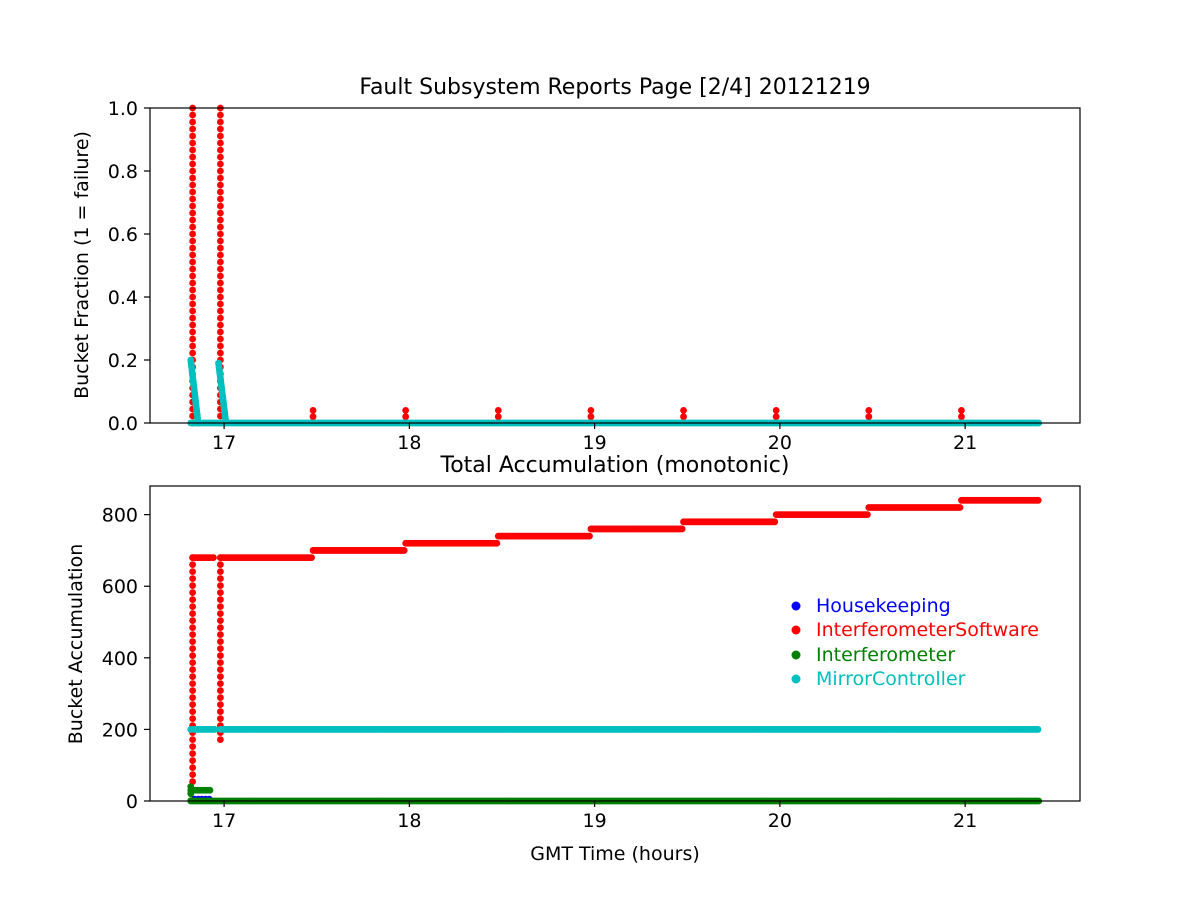  I want to click on legend-marker-mirrorcontroller, so click(796, 679).